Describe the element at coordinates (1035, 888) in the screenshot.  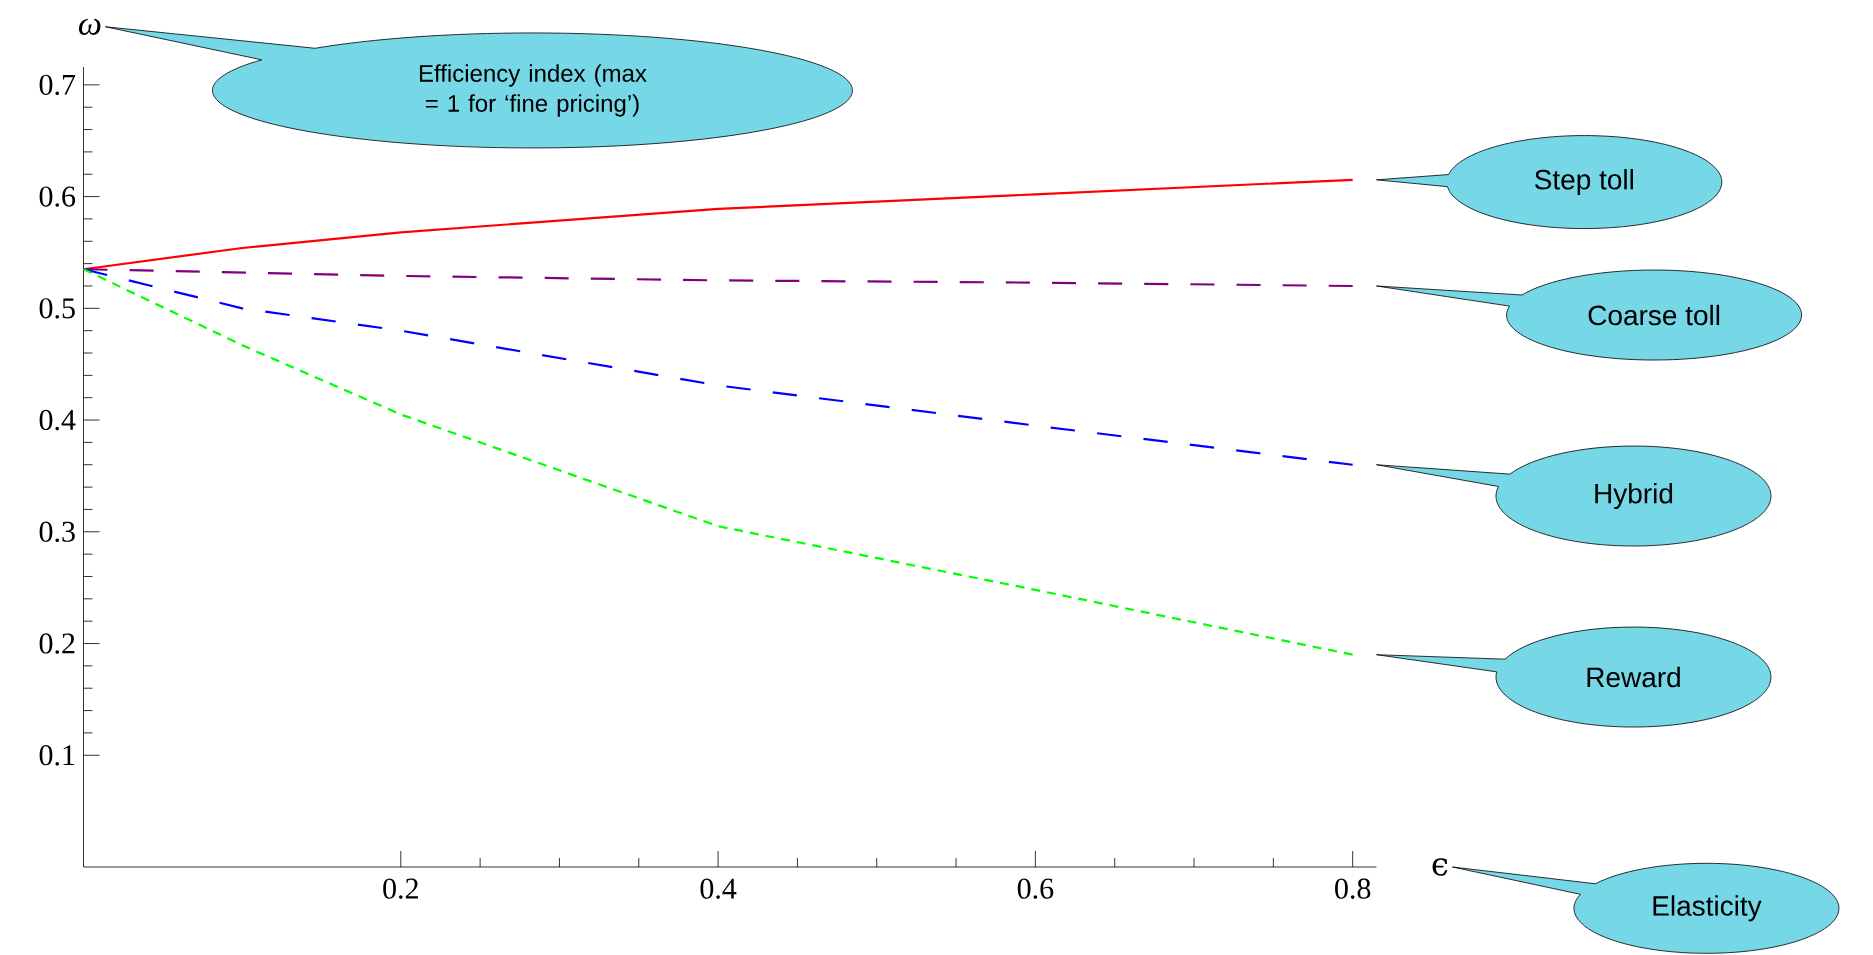
I see `x-tick-label: 0.6` at that location.